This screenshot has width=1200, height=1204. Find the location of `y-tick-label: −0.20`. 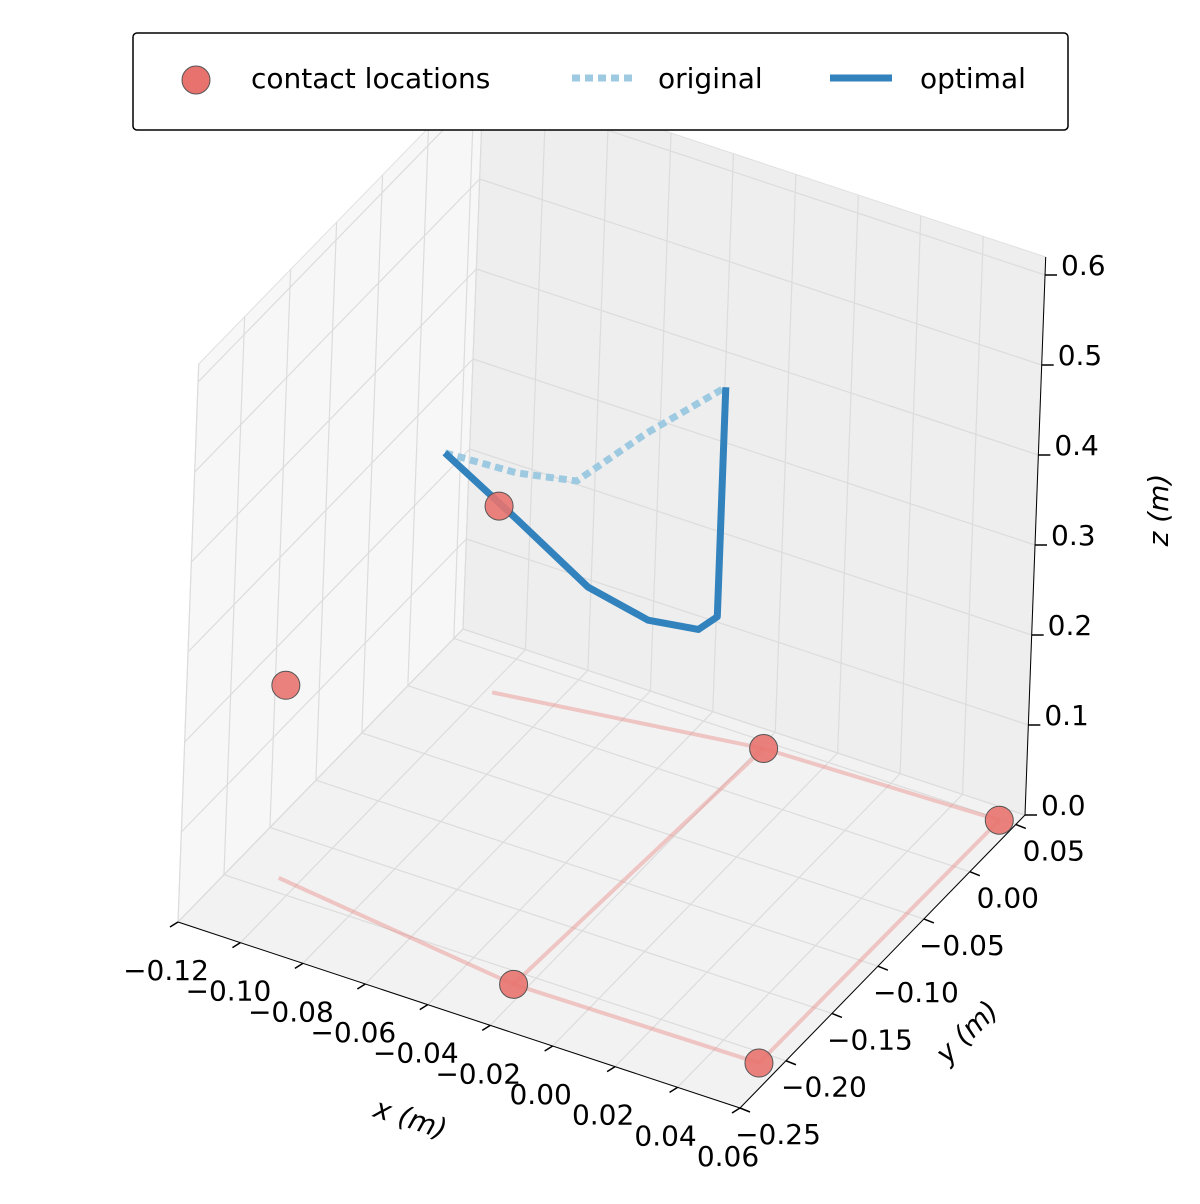

y-tick-label: −0.20 is located at coordinates (824, 1087).